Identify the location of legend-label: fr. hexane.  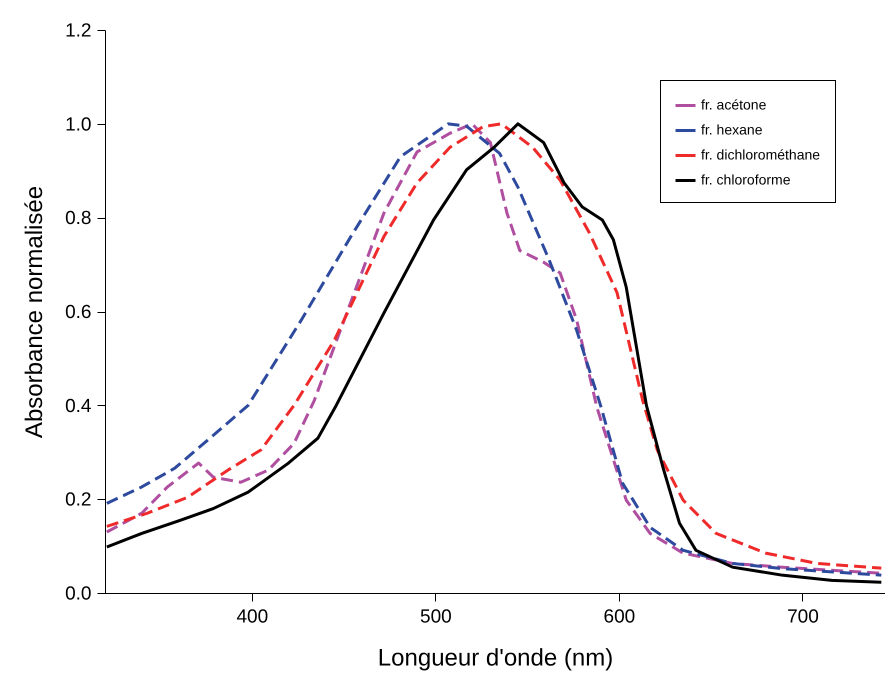
(732, 130).